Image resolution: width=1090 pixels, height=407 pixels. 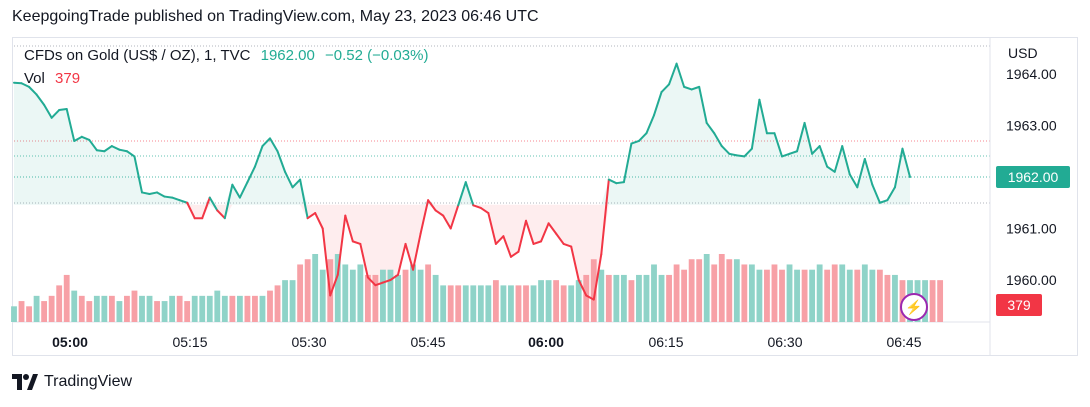 I want to click on volume-label: Vol, so click(x=34, y=78).